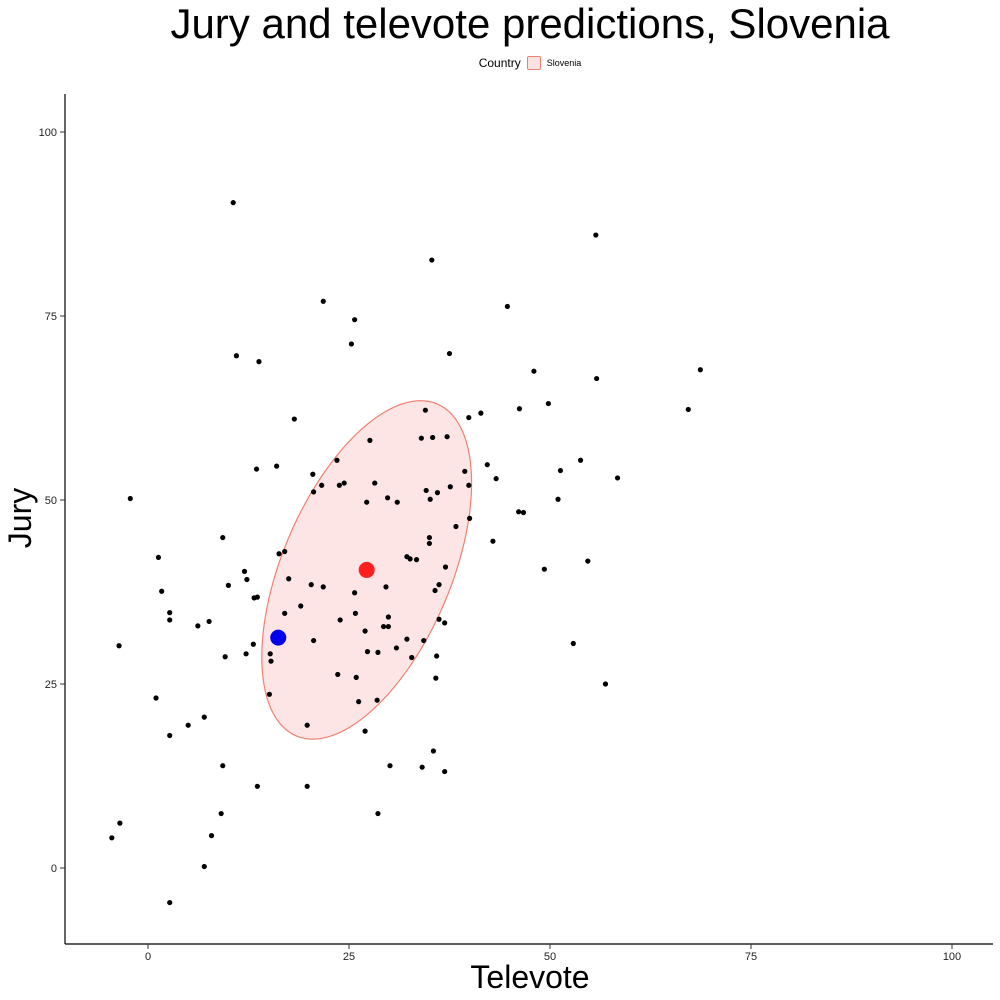 The height and width of the screenshot is (1000, 1000). I want to click on actual-result-point, so click(278, 637).